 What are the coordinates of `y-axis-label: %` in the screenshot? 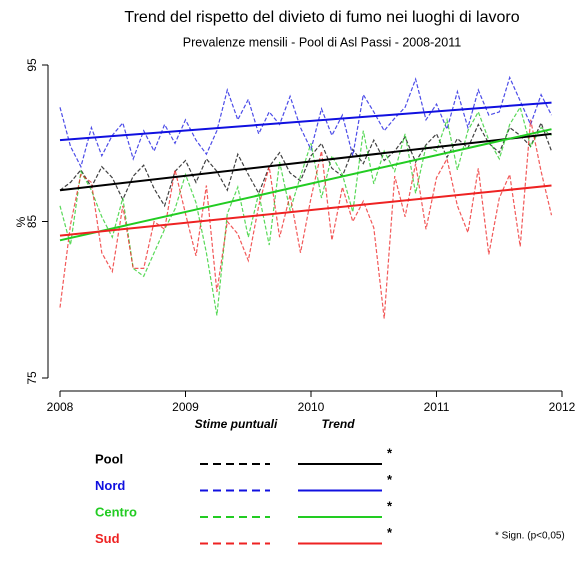 It's located at (21, 221).